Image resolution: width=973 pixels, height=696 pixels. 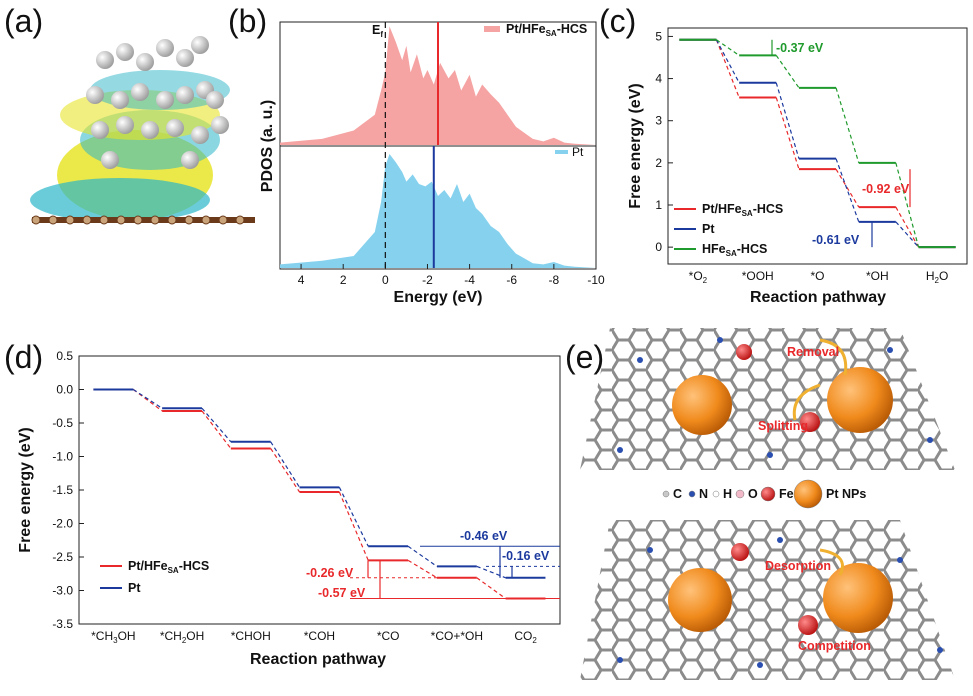 What do you see at coordinates (342, 593) in the screenshot?
I see `annotation-red: -0.57 eV` at bounding box center [342, 593].